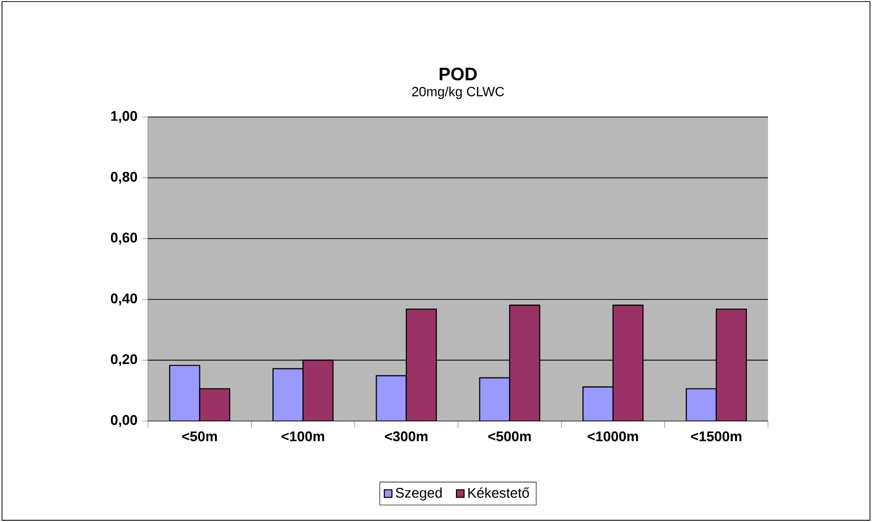 Image resolution: width=872 pixels, height=522 pixels. What do you see at coordinates (458, 74) in the screenshot?
I see `chart-title: POD` at bounding box center [458, 74].